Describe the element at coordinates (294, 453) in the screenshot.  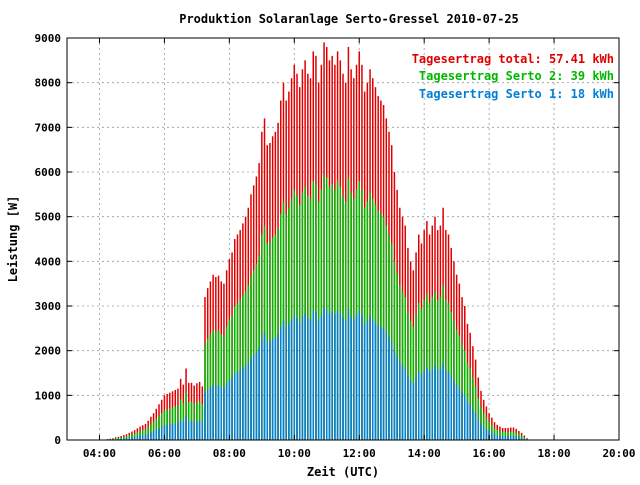
I see `x-tick-label: 10:00` at that location.